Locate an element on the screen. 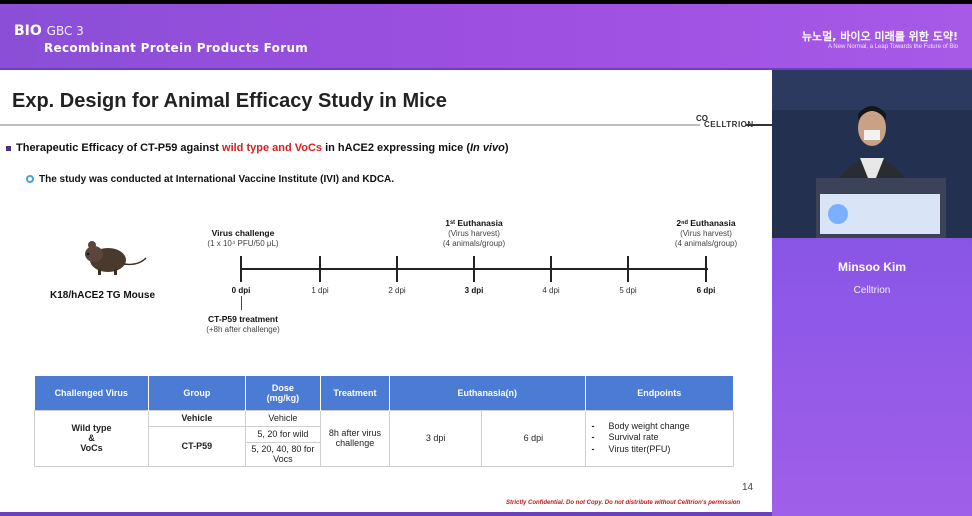  col-header: Group is located at coordinates (197, 393).